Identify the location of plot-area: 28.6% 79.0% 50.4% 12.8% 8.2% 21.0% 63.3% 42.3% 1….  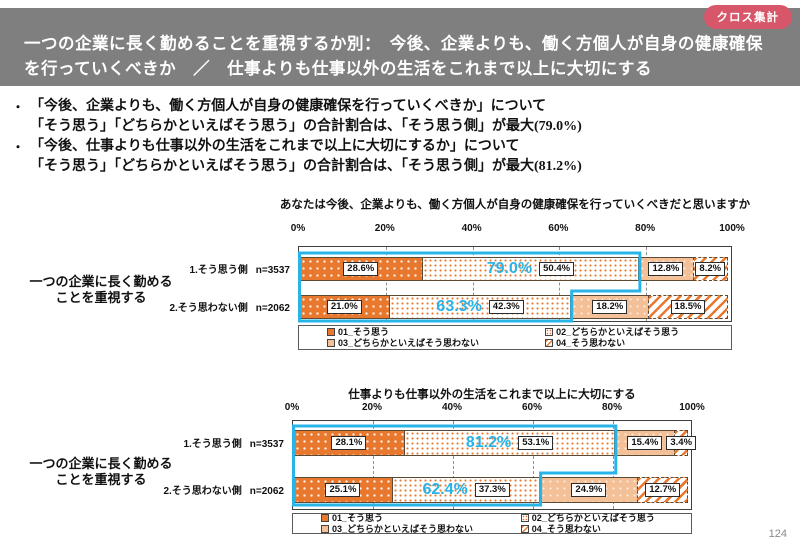
(515, 284).